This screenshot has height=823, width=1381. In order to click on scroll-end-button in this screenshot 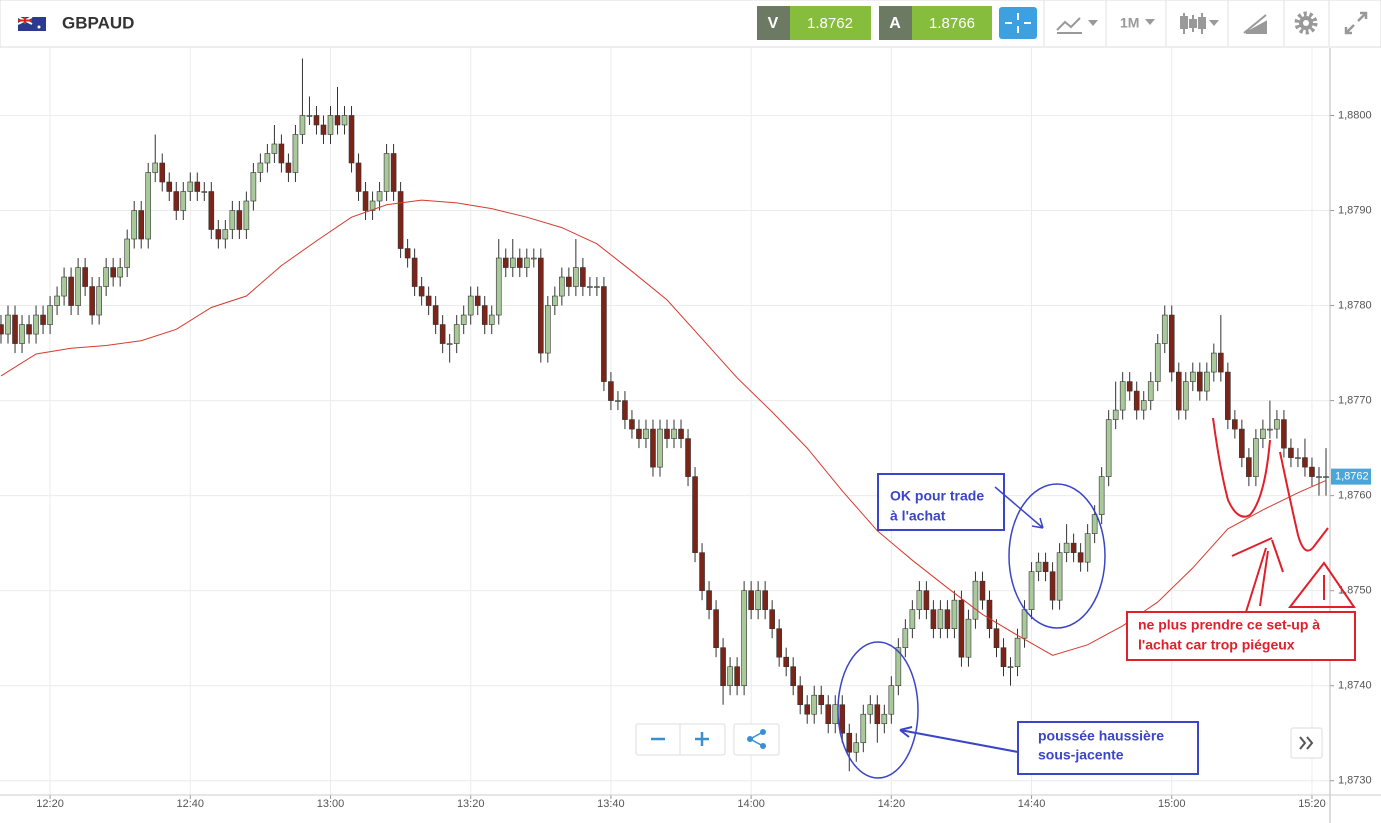, I will do `click(1306, 743)`.